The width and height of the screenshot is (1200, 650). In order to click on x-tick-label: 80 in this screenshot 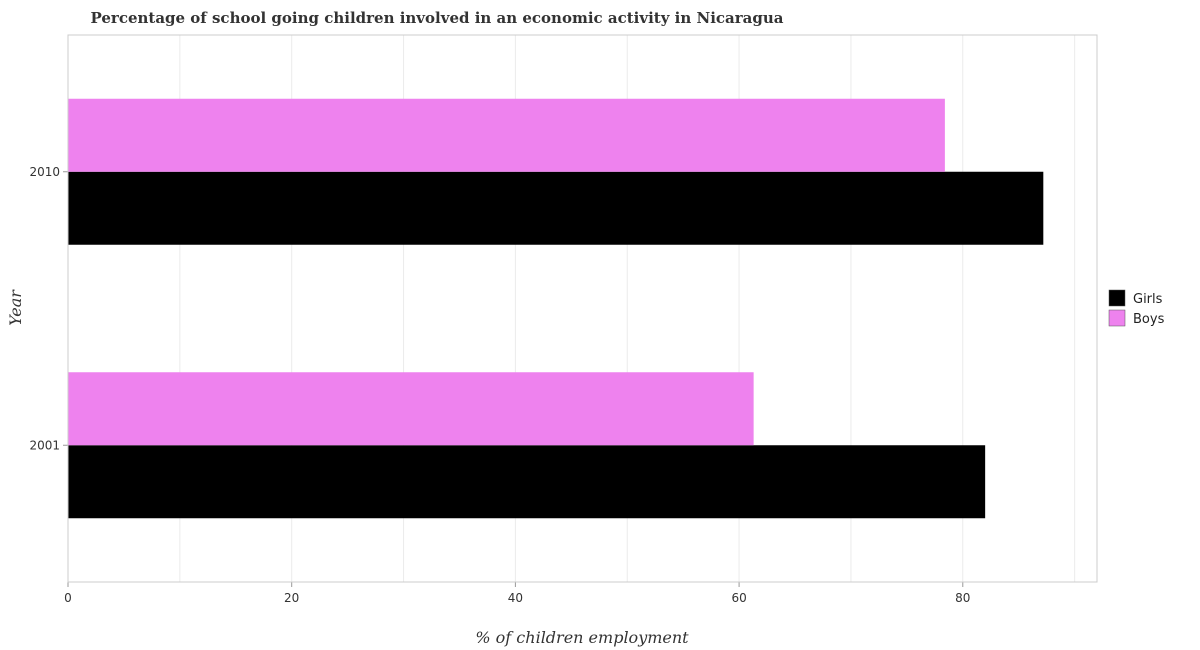, I will do `click(962, 598)`.